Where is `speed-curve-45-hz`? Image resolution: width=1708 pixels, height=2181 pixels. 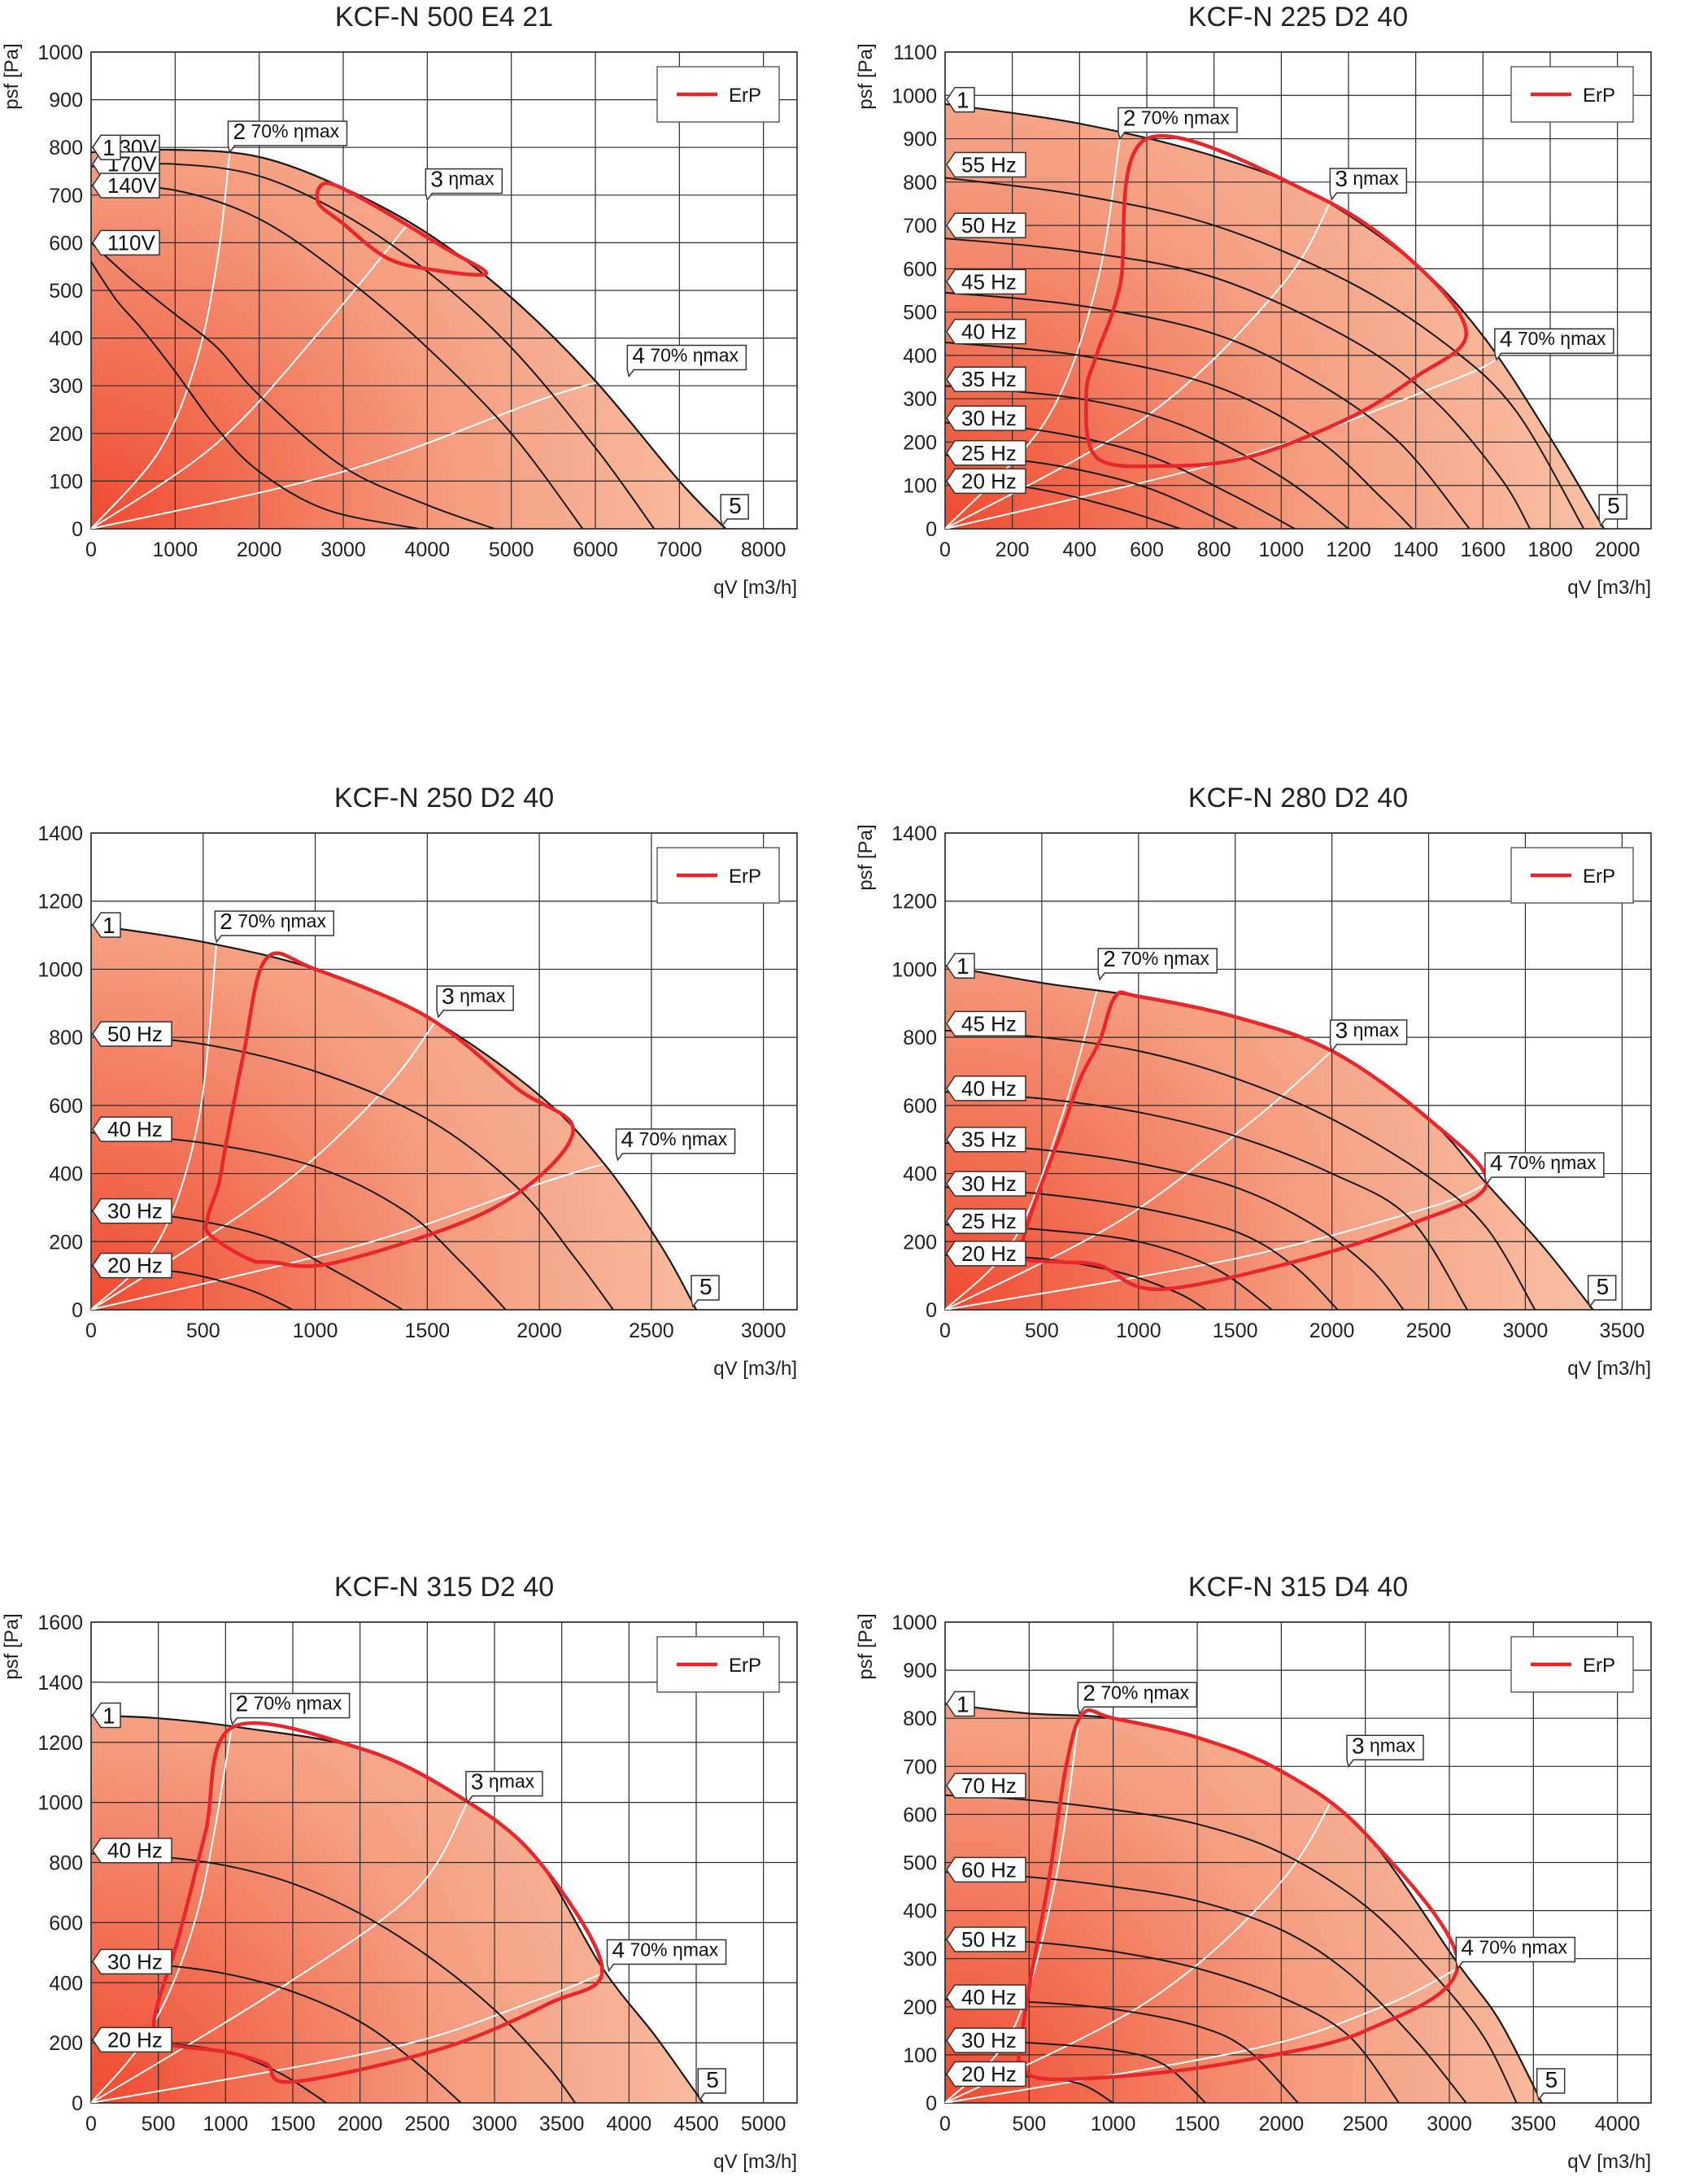
speed-curve-45-hz is located at coordinates (1240, 1169).